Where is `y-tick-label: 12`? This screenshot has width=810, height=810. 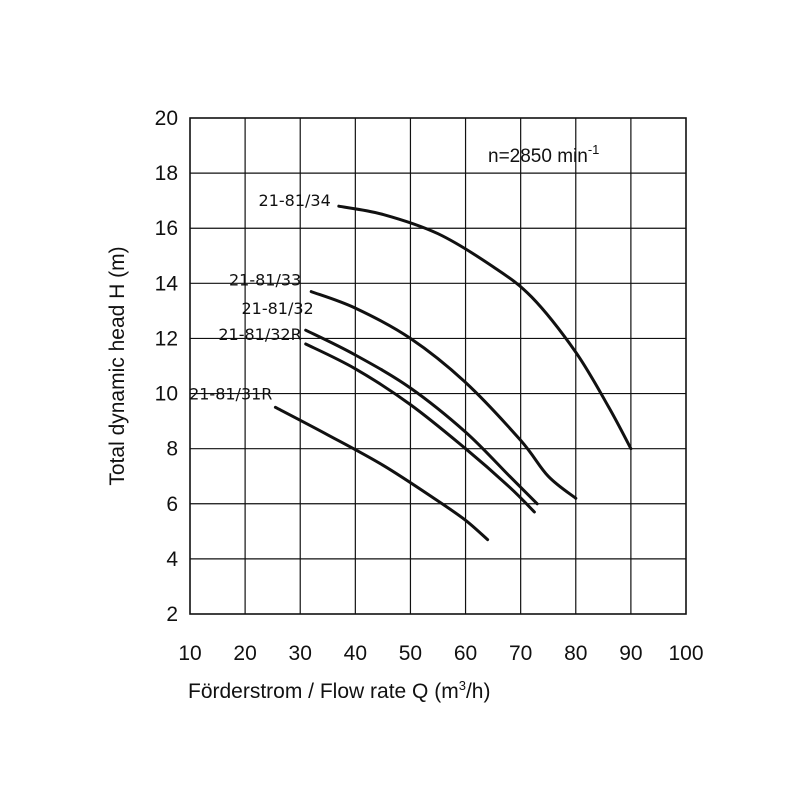 y-tick-label: 12 is located at coordinates (166, 338).